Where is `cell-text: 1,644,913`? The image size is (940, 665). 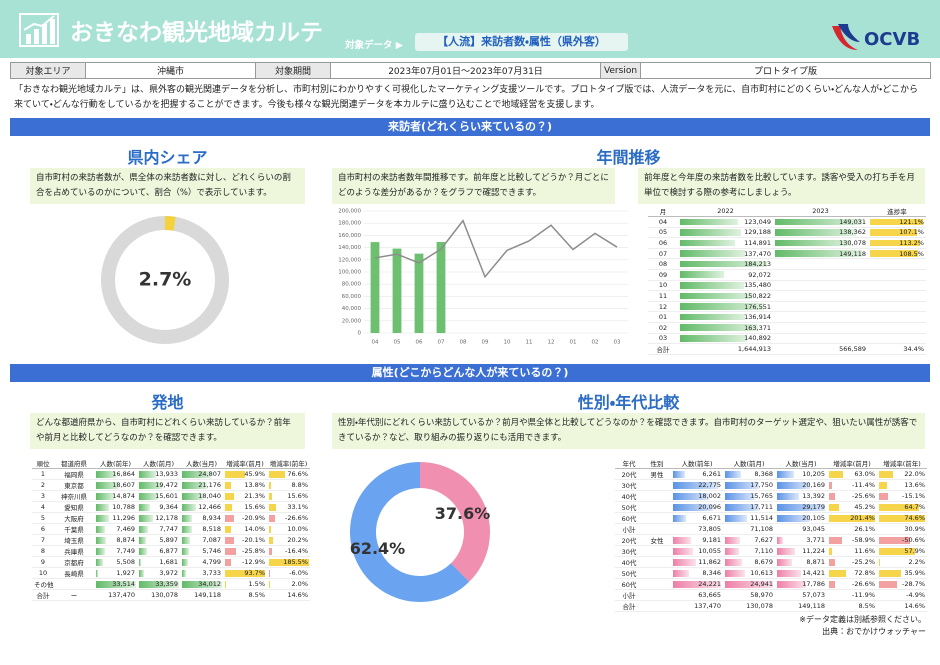 cell-text: 1,644,913 is located at coordinates (754, 349).